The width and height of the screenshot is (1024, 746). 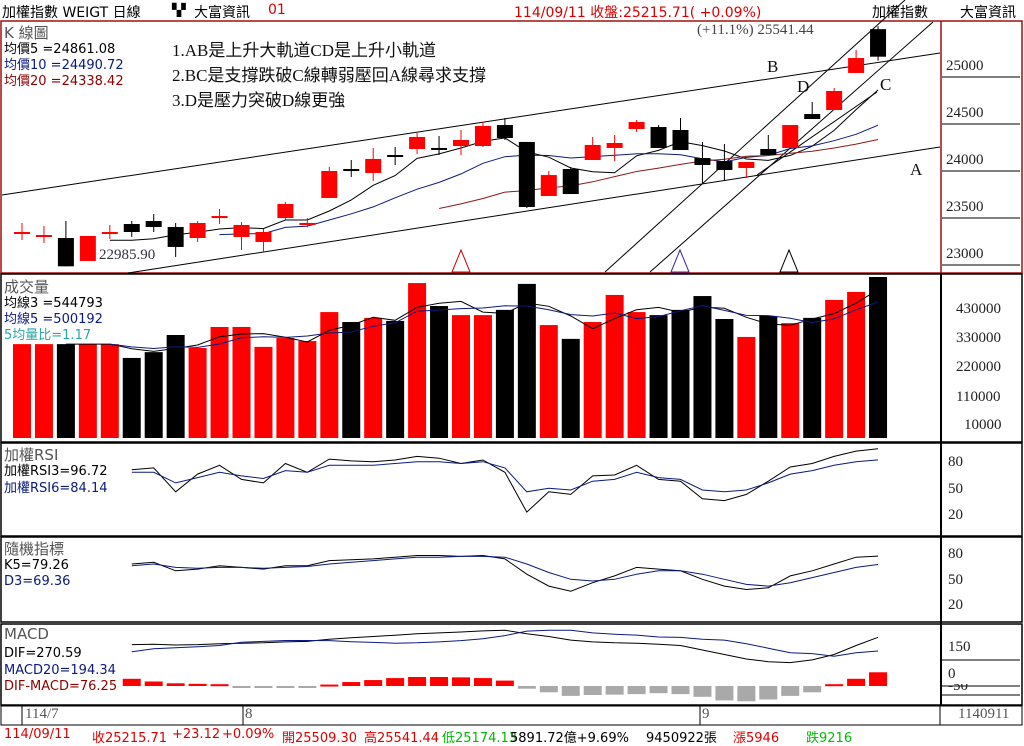 What do you see at coordinates (43, 653) in the screenshot?
I see `dif-legend: DIF=270.59` at bounding box center [43, 653].